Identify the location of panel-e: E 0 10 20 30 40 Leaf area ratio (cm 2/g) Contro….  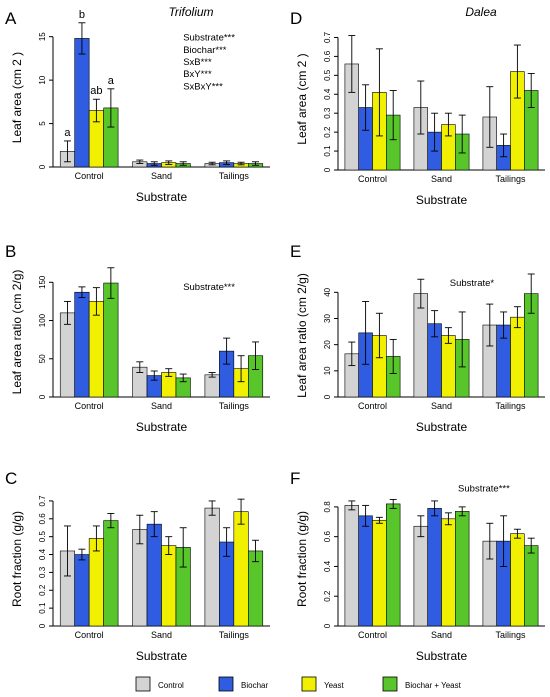
(417, 338).